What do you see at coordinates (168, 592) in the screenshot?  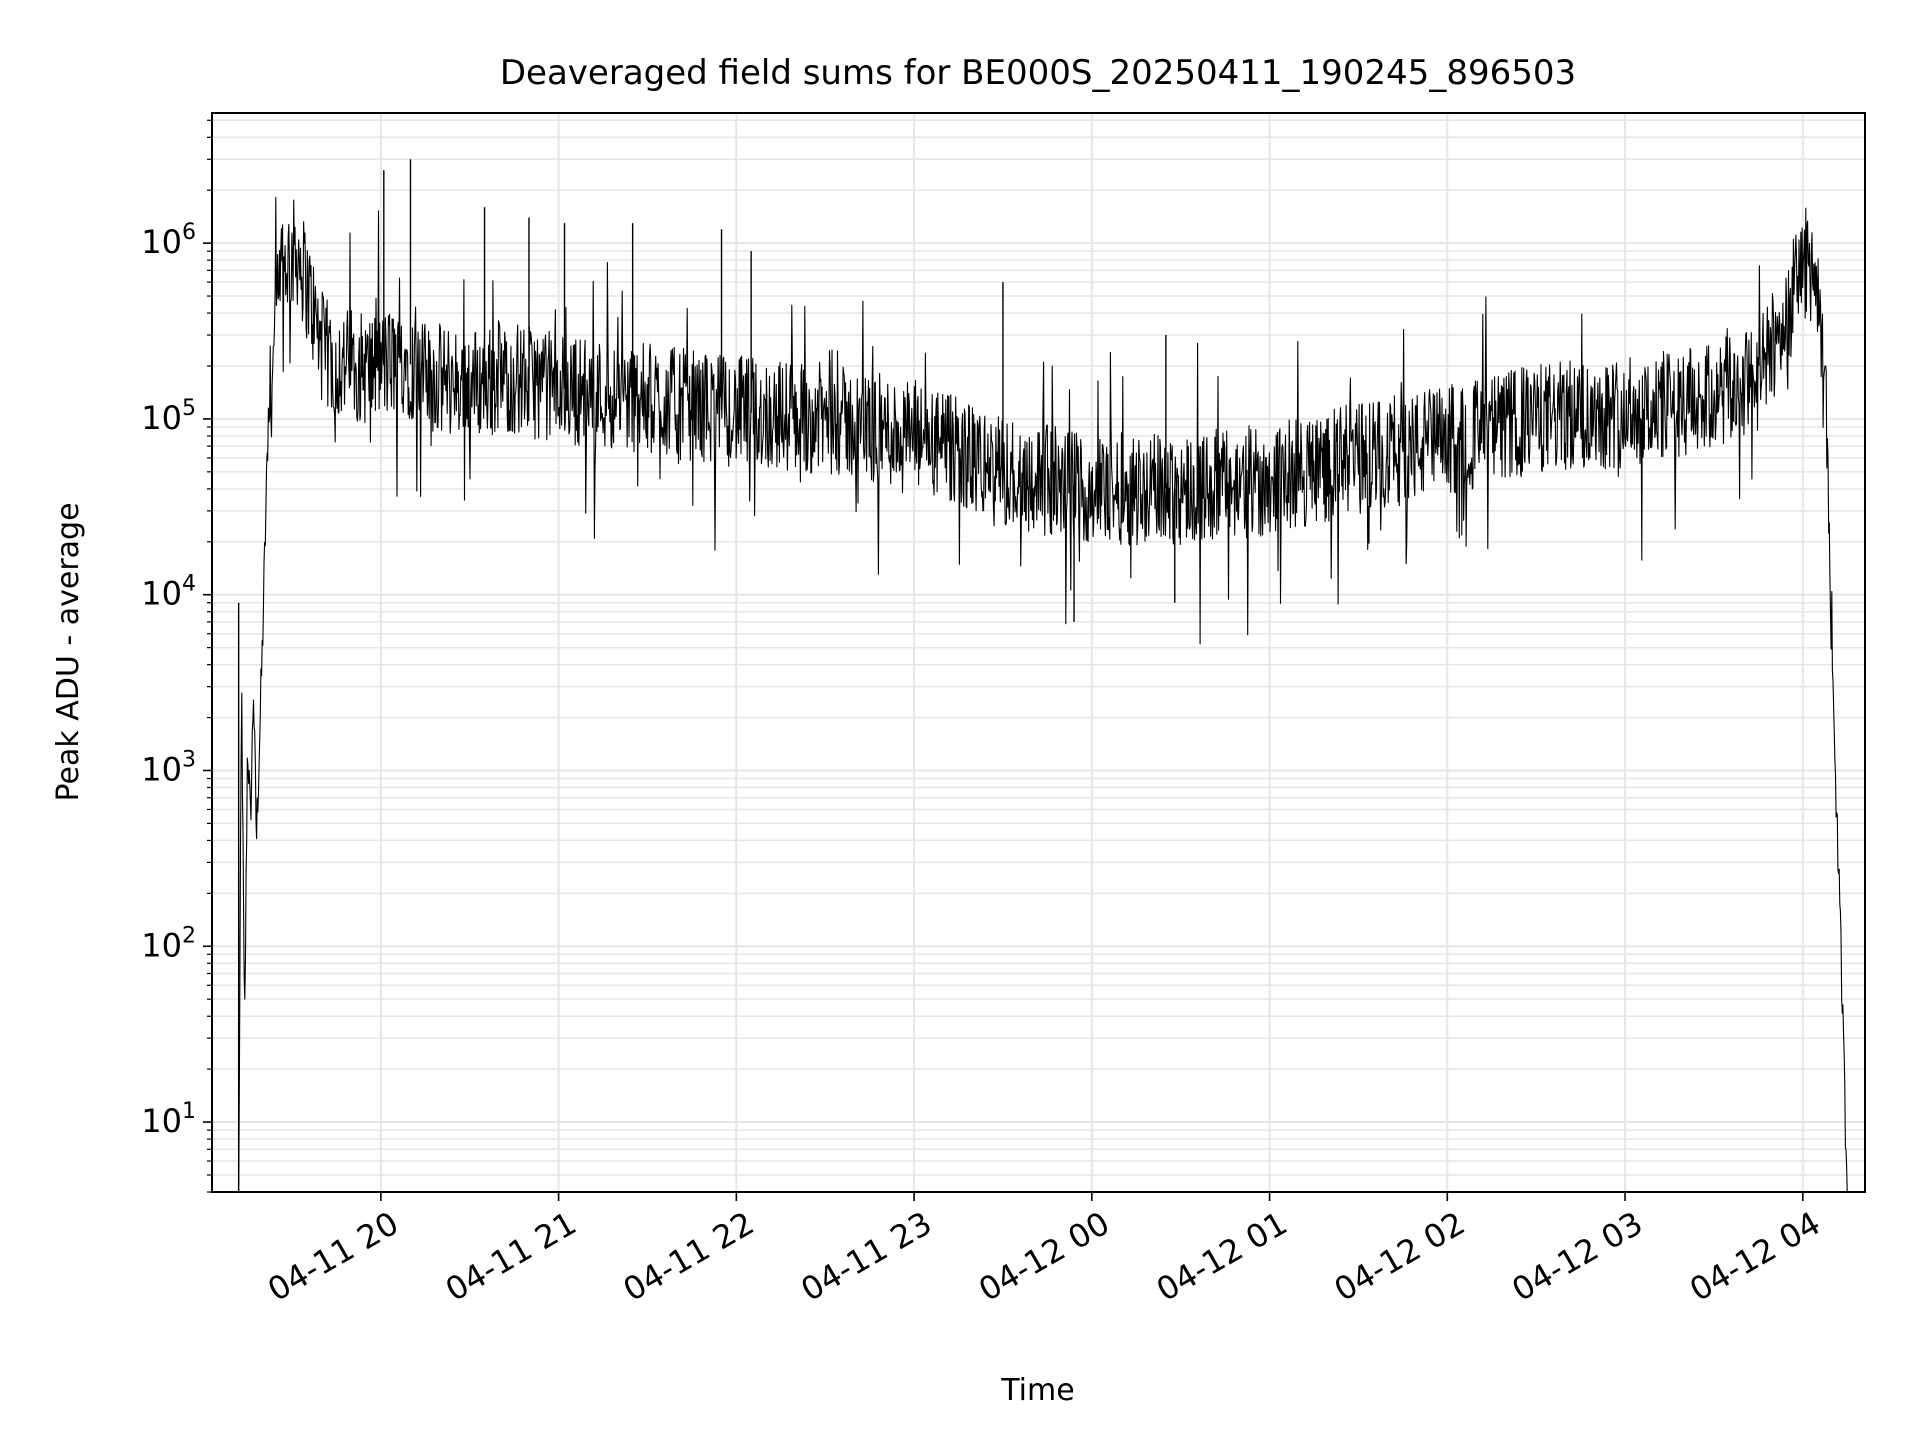 I see `y-tick-label: 104` at bounding box center [168, 592].